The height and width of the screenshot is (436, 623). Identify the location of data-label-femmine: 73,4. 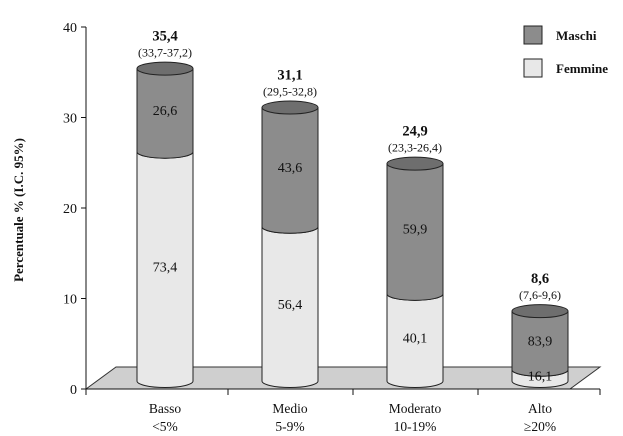
(165, 267).